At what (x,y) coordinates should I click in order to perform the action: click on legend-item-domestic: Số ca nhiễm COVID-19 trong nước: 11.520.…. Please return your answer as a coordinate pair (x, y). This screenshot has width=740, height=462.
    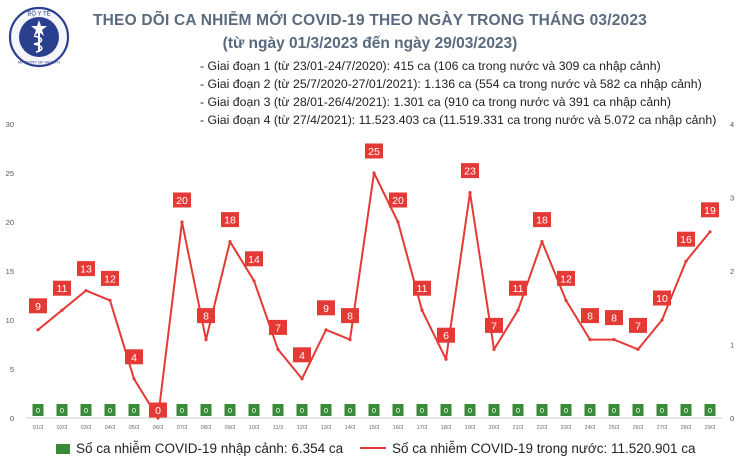
    Looking at the image, I should click on (528, 448).